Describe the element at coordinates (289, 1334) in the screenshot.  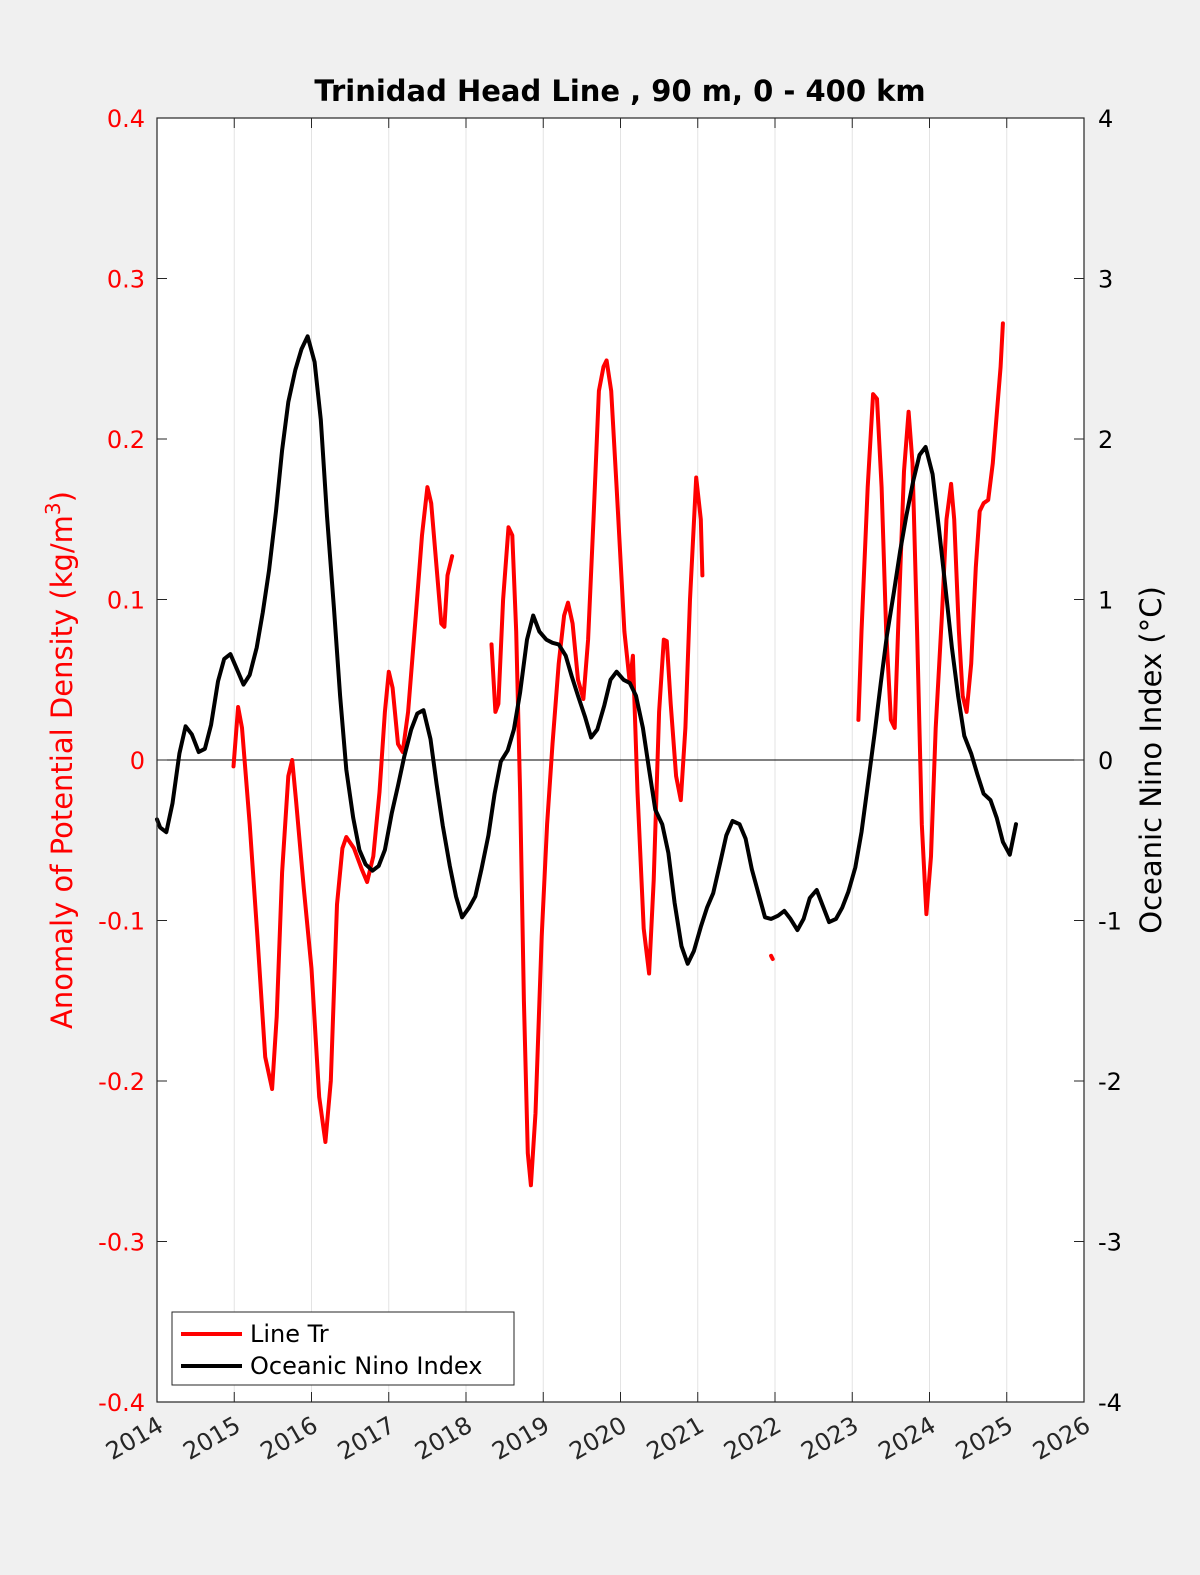
I see `legend-label-line-tr: Line Tr` at that location.